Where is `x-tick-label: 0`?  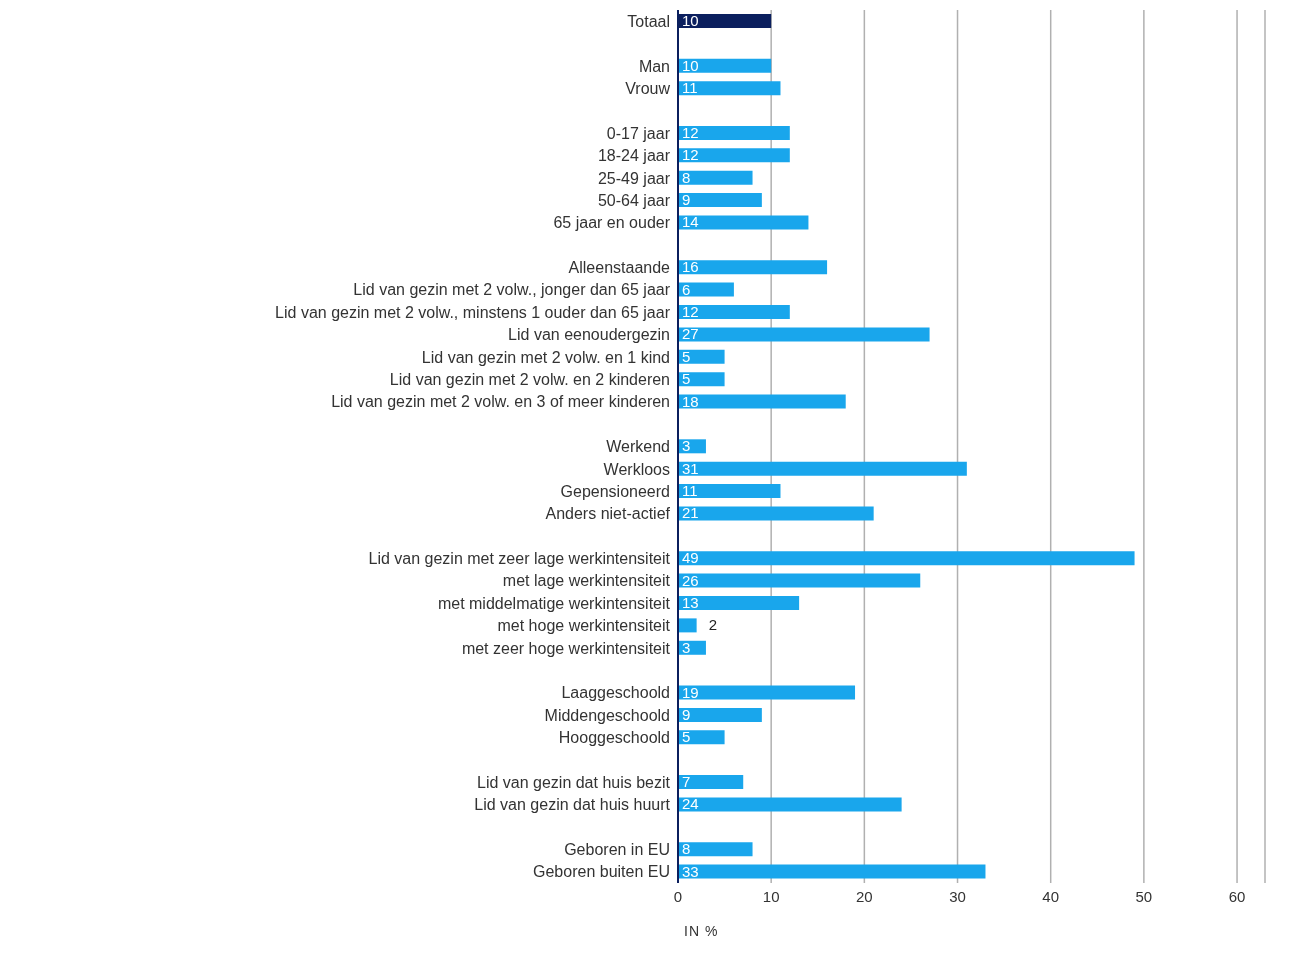 x-tick-label: 0 is located at coordinates (678, 896).